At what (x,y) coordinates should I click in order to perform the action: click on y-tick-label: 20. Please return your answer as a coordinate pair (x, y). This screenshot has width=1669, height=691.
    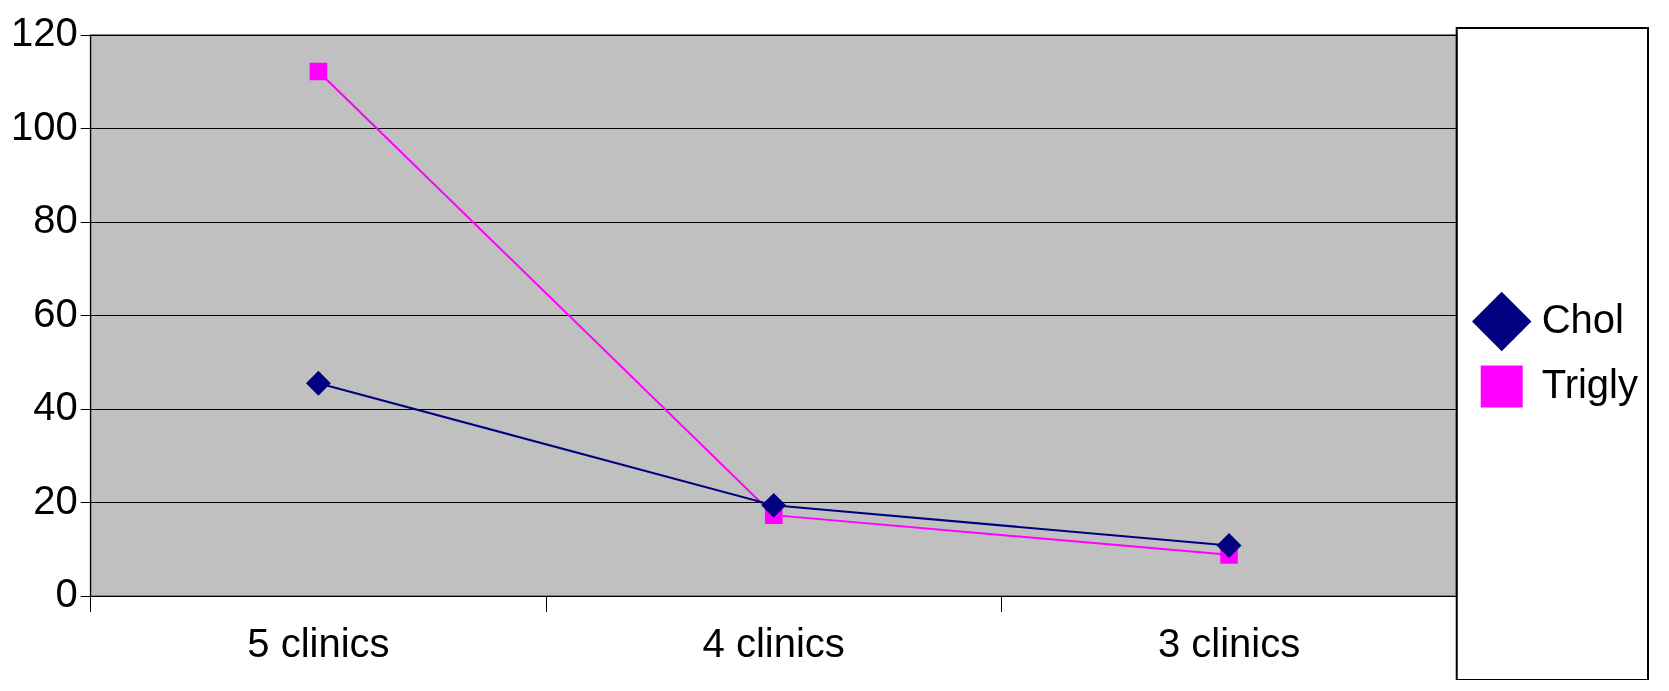
    Looking at the image, I should click on (55, 499).